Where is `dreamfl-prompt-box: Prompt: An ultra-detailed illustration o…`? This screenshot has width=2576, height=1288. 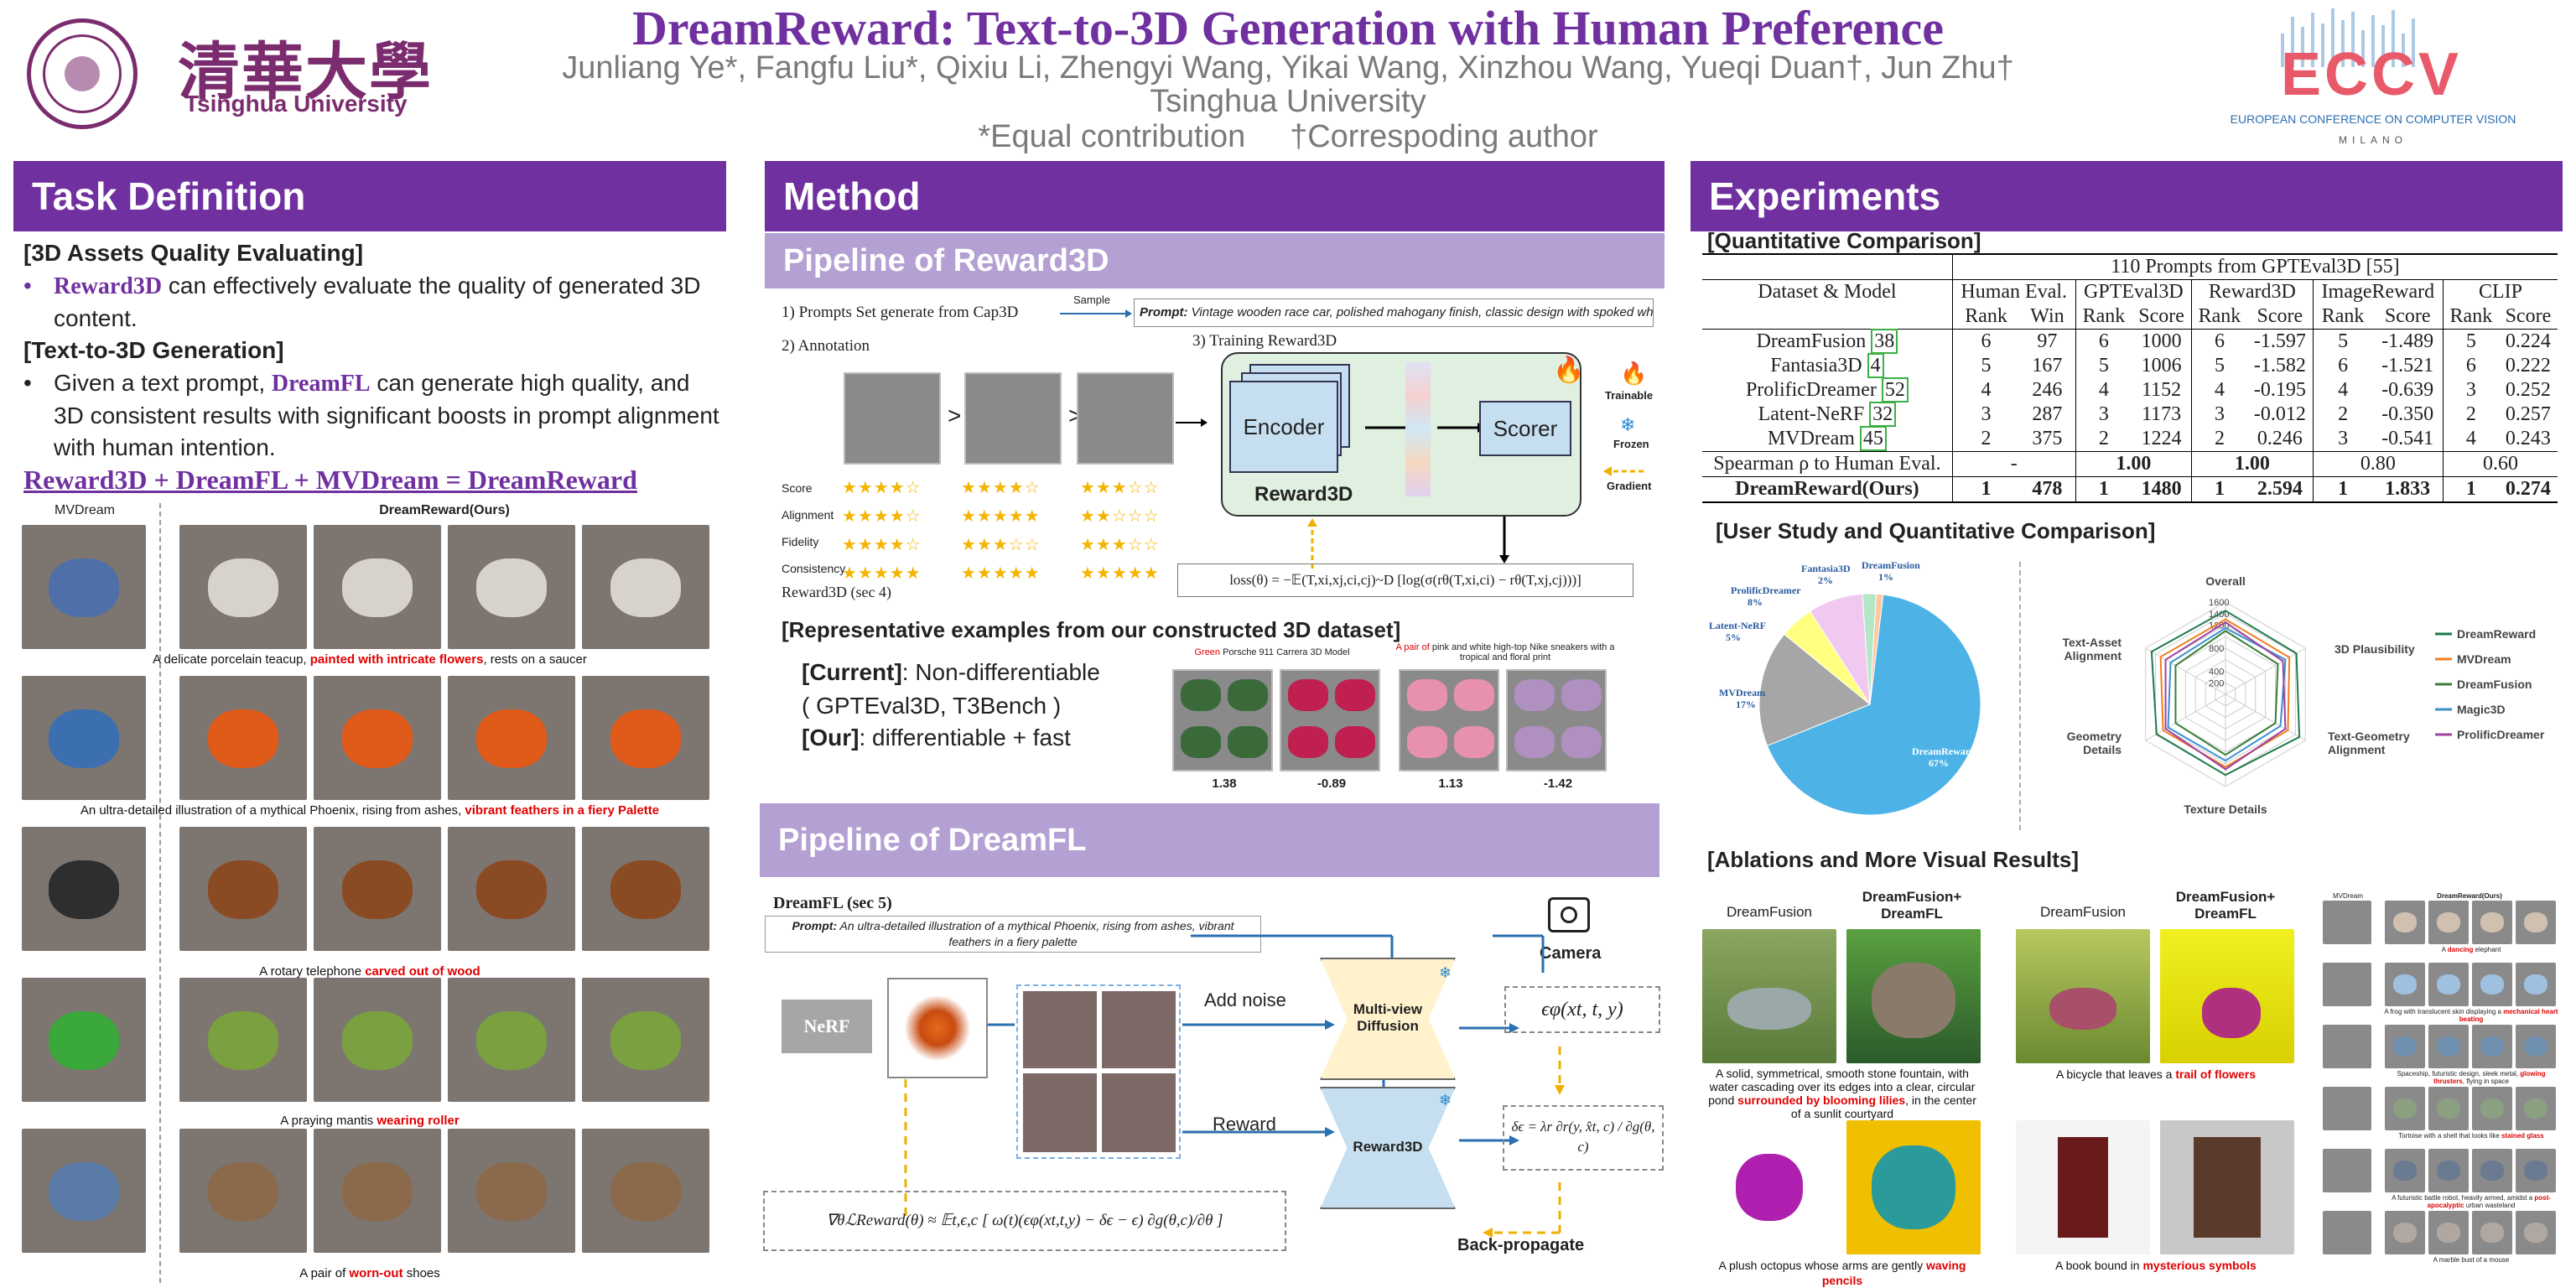 dreamfl-prompt-box: Prompt: An ultra-detailed illustration o… is located at coordinates (1013, 934).